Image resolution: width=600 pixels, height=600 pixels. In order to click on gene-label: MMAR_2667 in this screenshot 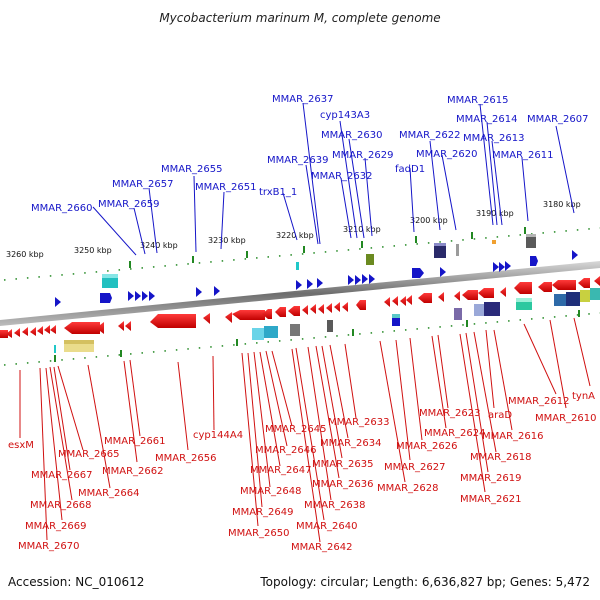, I will do `click(62, 475)`.